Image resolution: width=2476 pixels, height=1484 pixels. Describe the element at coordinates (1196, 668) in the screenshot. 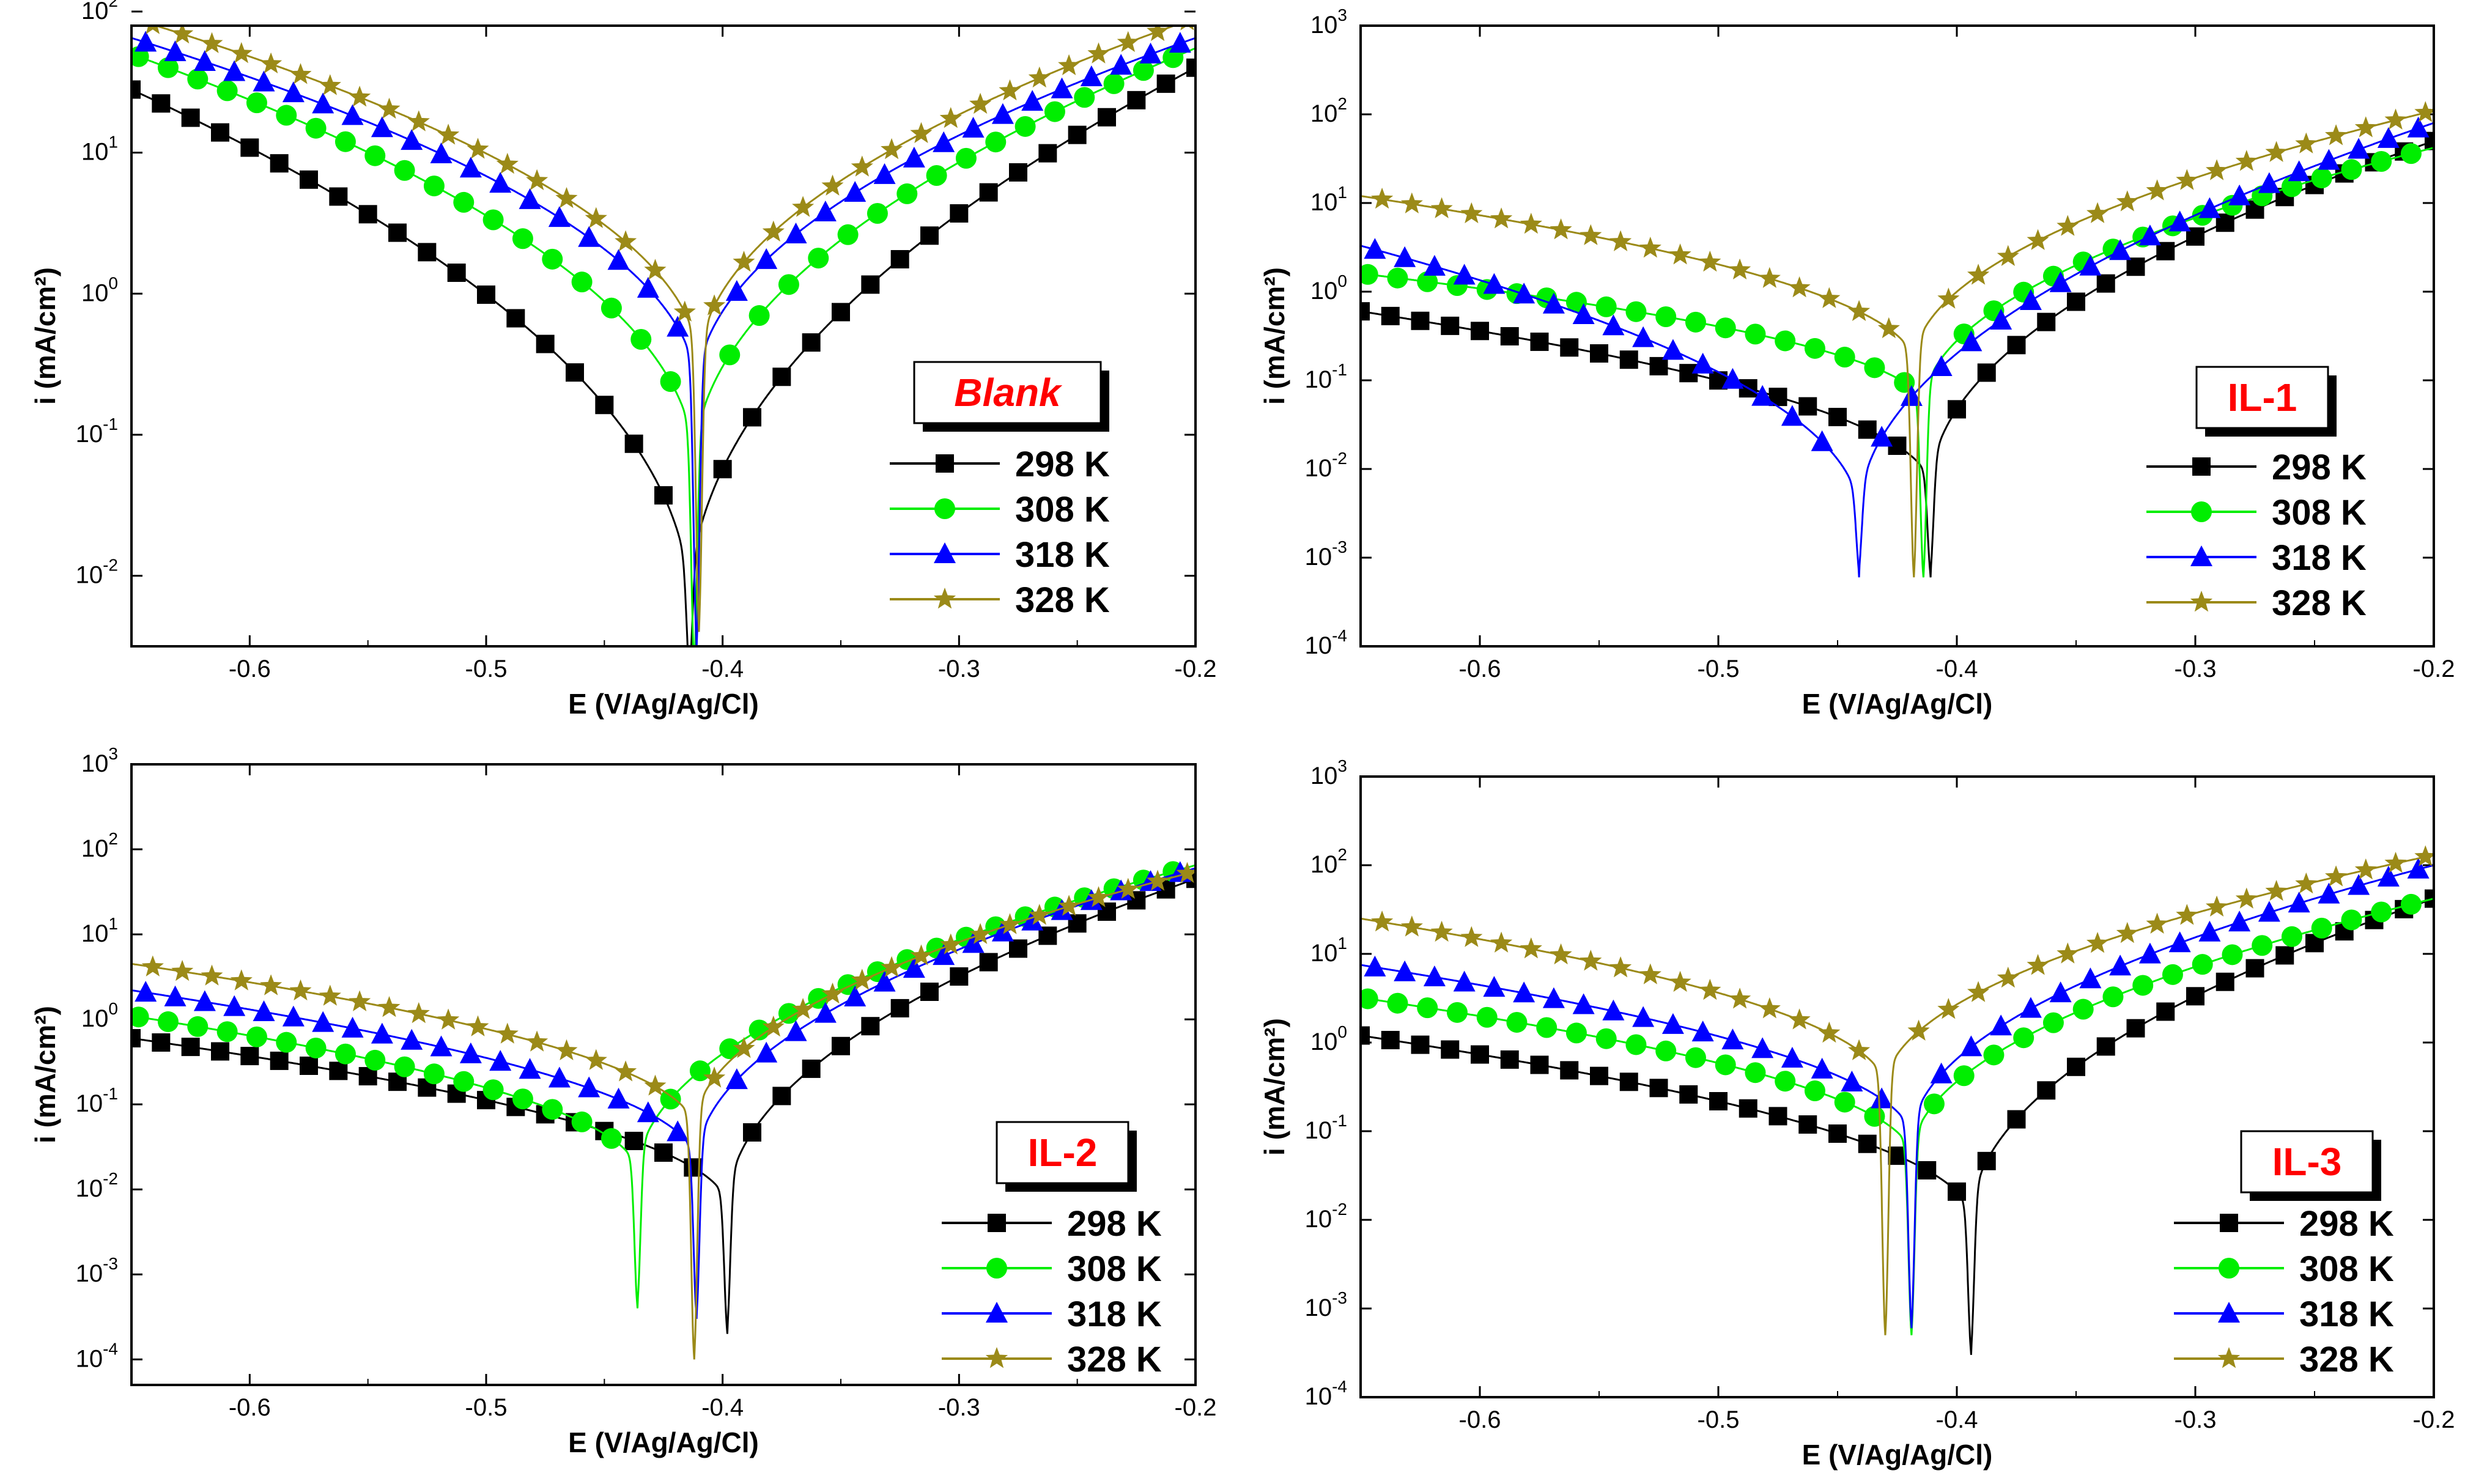

I see `x-tick-label: -0.2` at that location.